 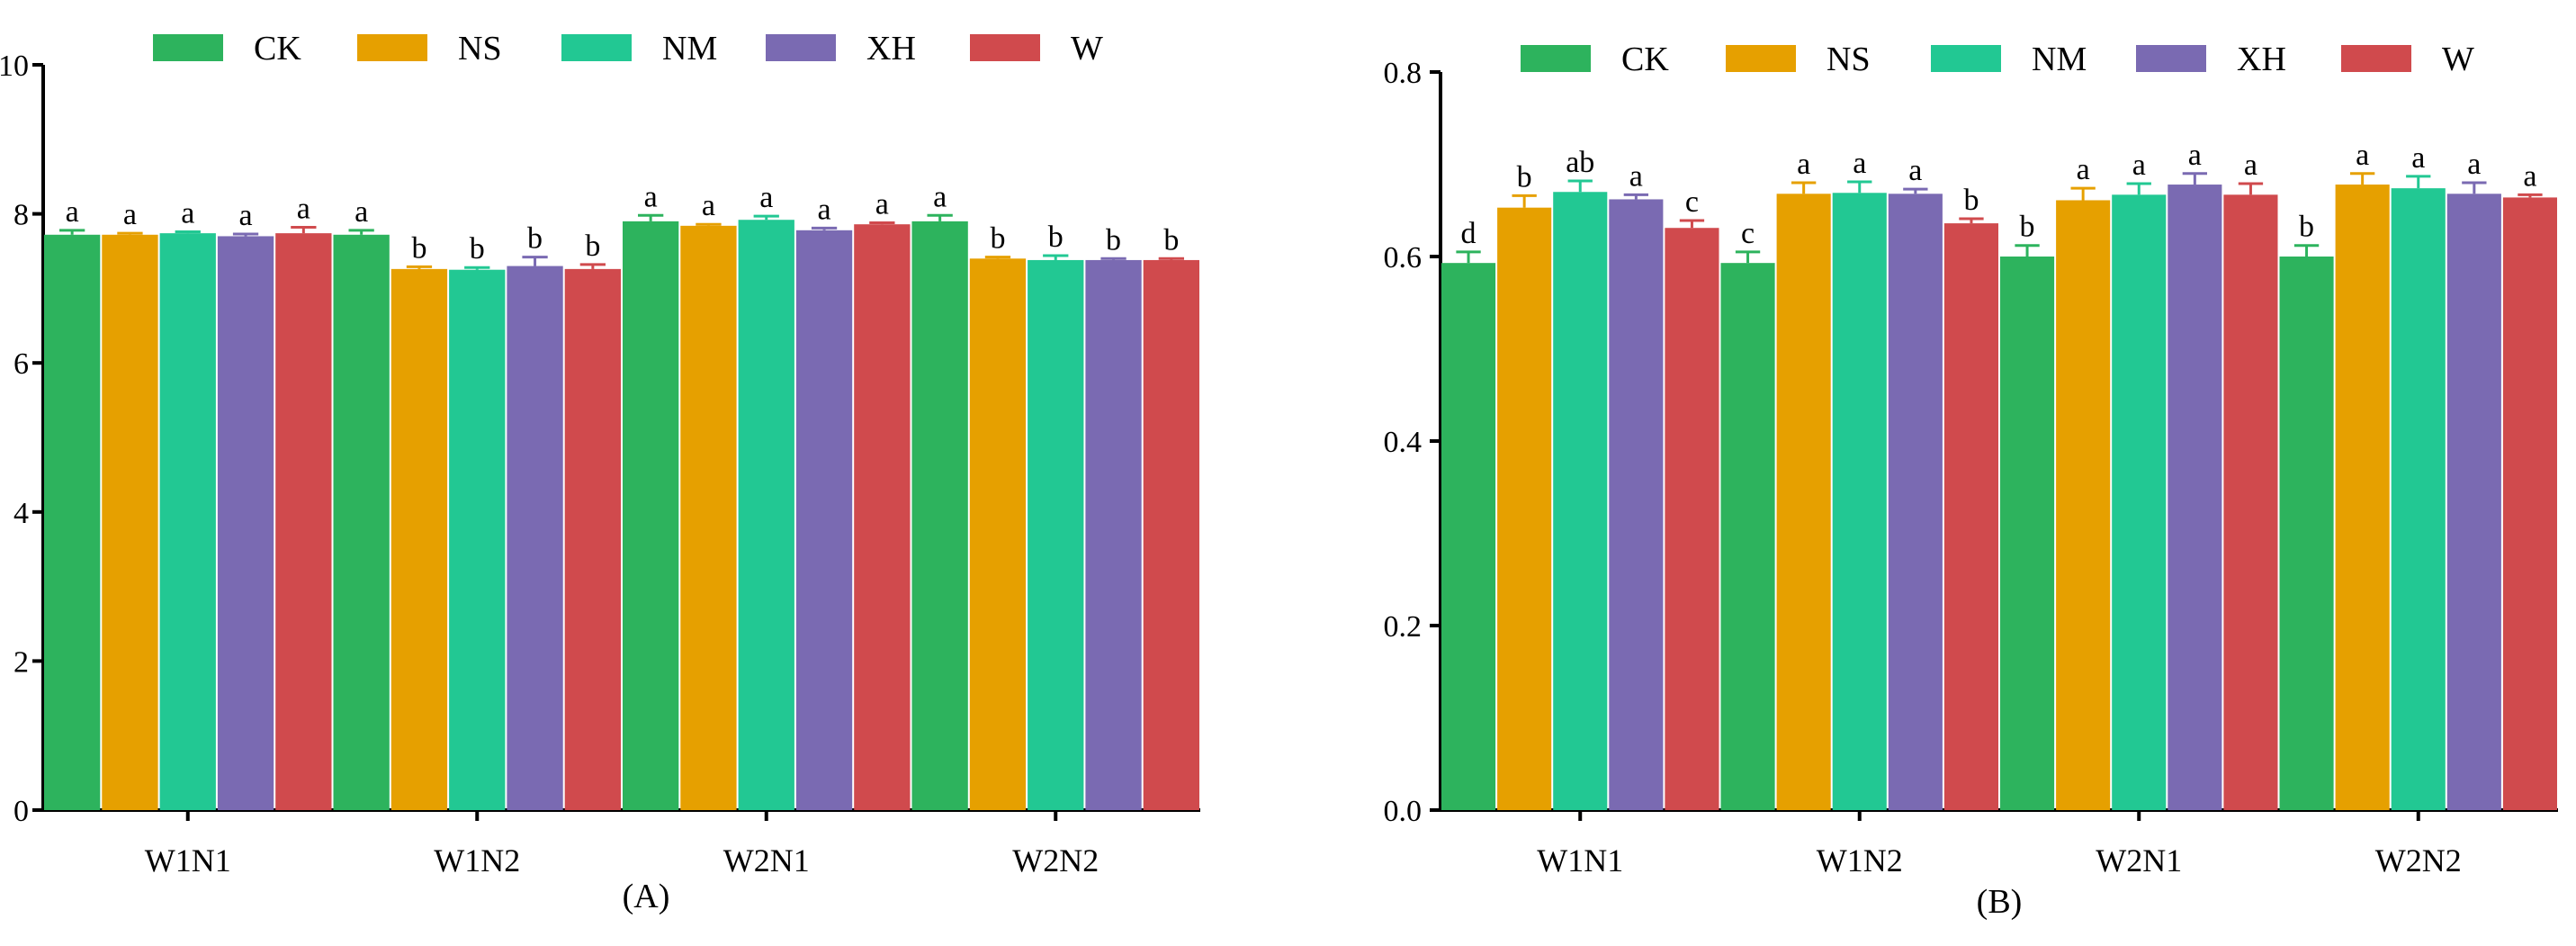 I want to click on legend-item-nm: NM, so click(x=639, y=49).